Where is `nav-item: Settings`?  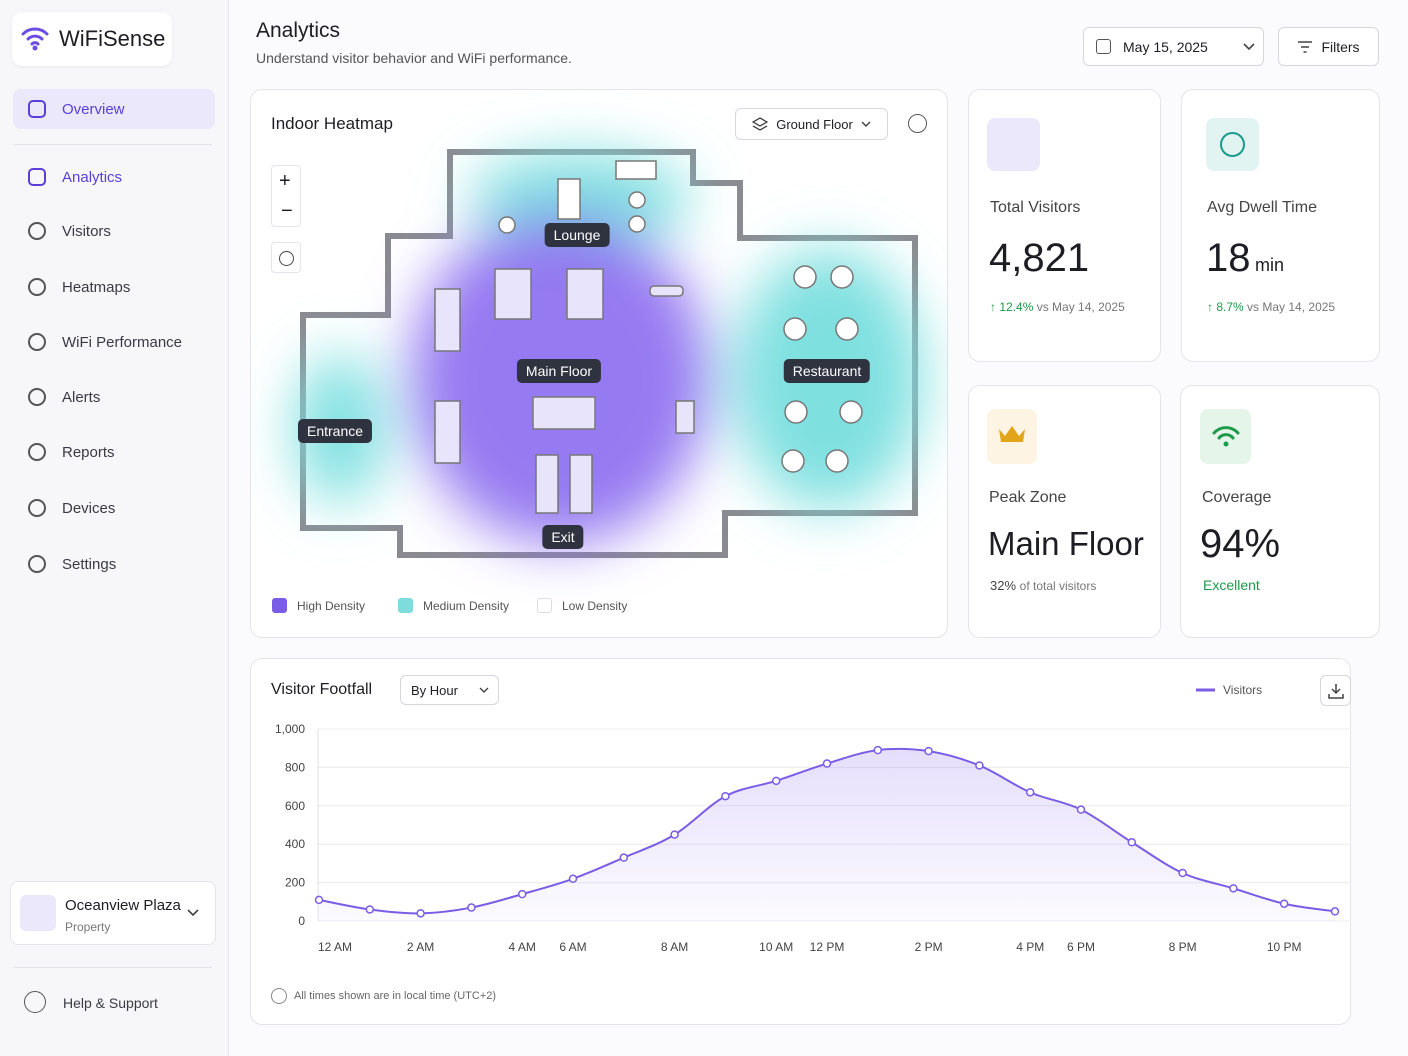 nav-item: Settings is located at coordinates (72, 564).